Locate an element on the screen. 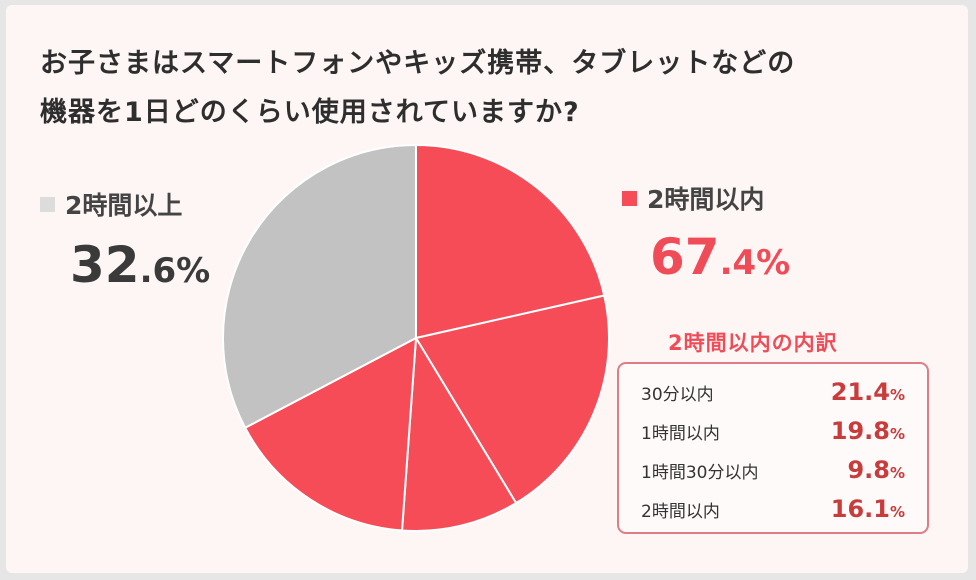  percent-within-2h-dec: .4% is located at coordinates (755, 263).